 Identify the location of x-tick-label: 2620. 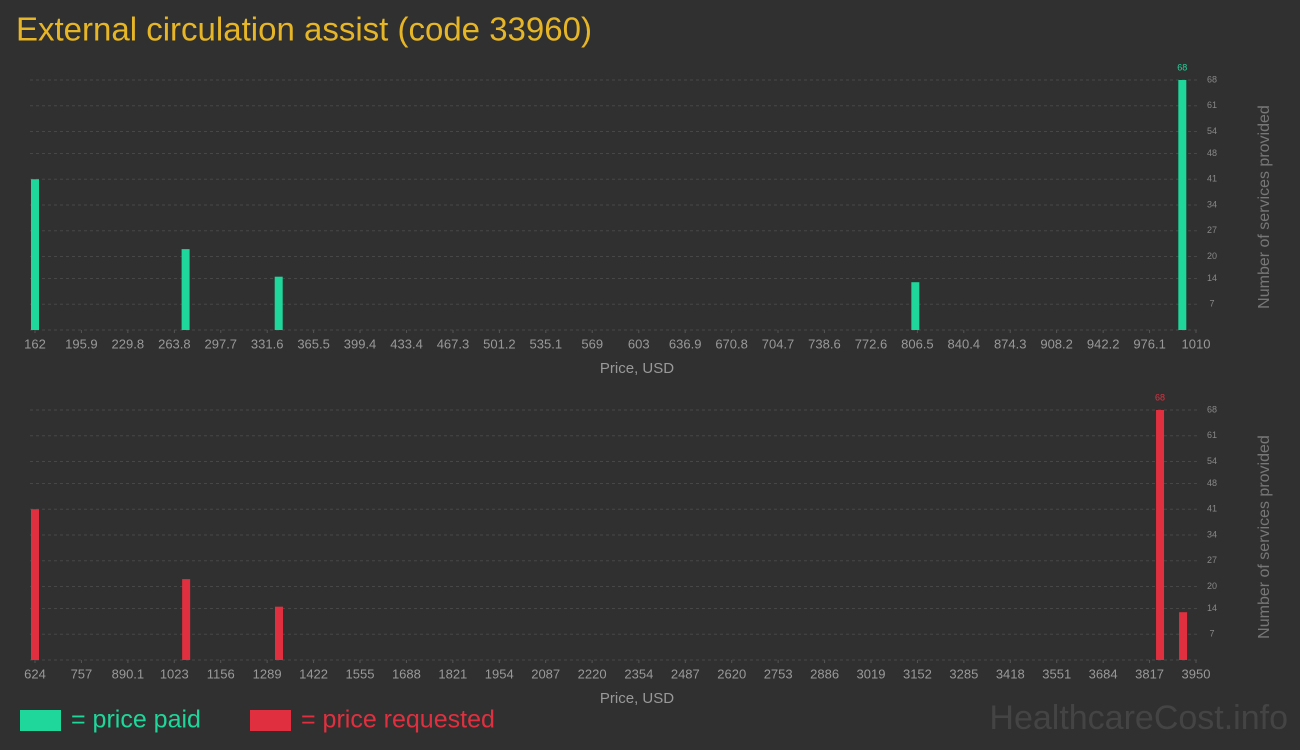
(731, 673).